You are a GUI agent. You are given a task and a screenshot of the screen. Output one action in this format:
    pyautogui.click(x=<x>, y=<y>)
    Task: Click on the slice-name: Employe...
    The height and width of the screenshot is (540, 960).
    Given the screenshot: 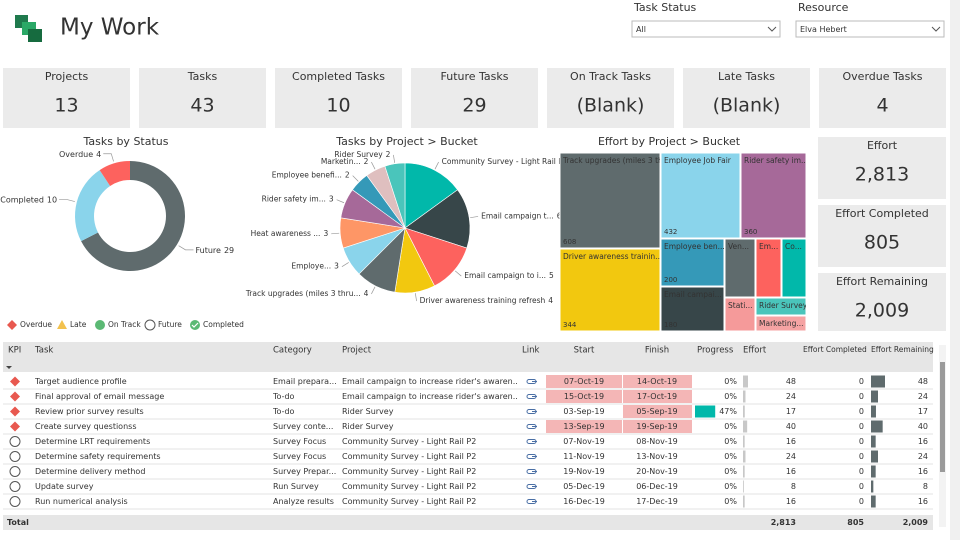 What is the action you would take?
    pyautogui.click(x=311, y=266)
    